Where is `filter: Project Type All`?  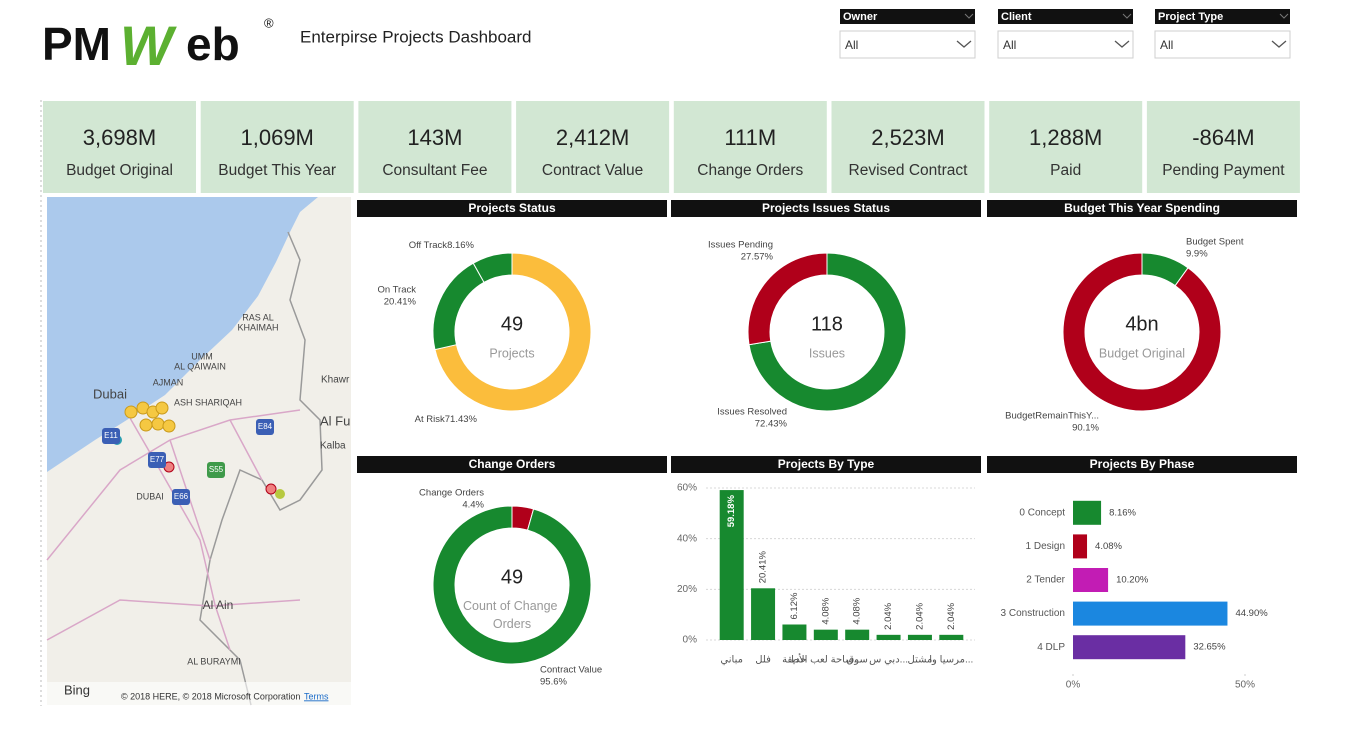 filter: Project Type All is located at coordinates (1222, 33).